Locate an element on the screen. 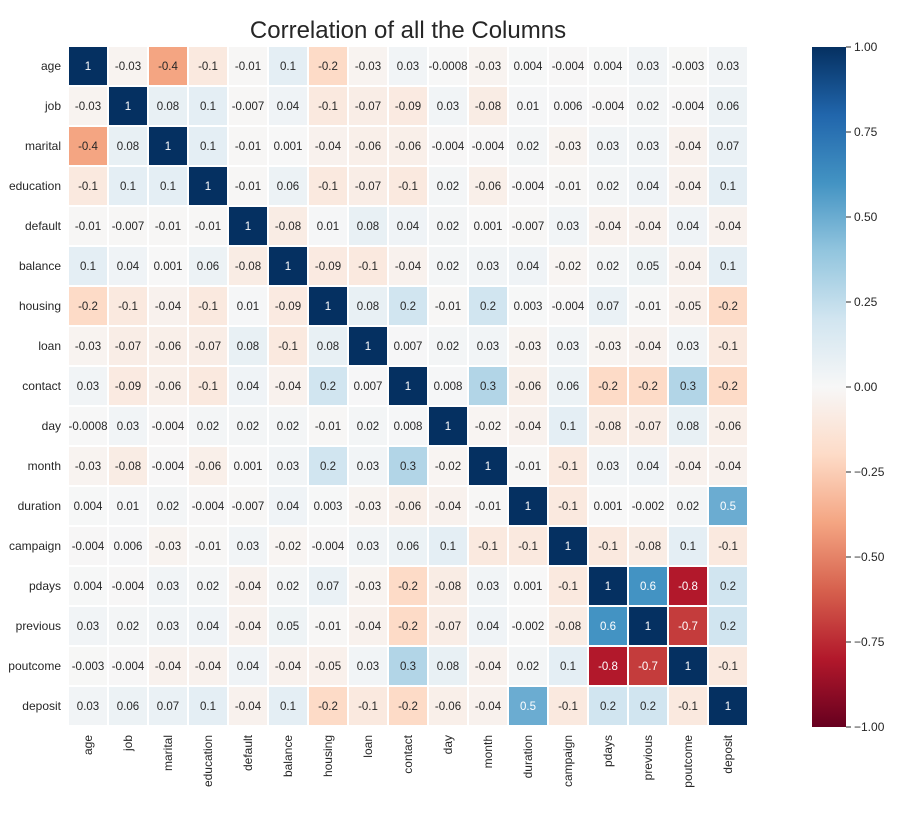 This screenshot has height=823, width=902. x-tick-label: pdays is located at coordinates (608, 751).